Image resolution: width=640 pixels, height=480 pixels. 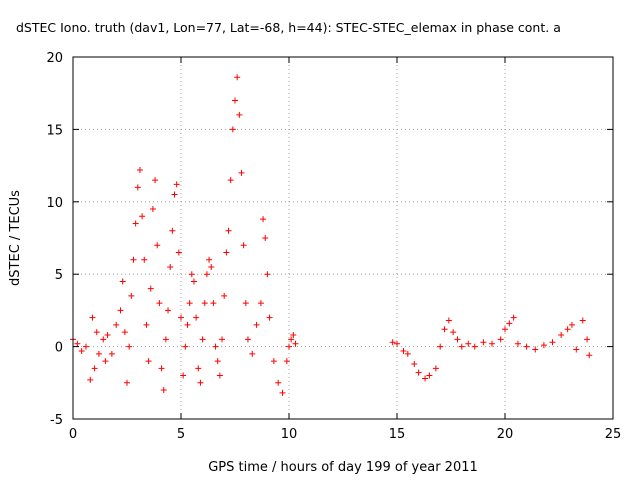 What do you see at coordinates (397, 434) in the screenshot?
I see `x-tick-label: 15` at bounding box center [397, 434].